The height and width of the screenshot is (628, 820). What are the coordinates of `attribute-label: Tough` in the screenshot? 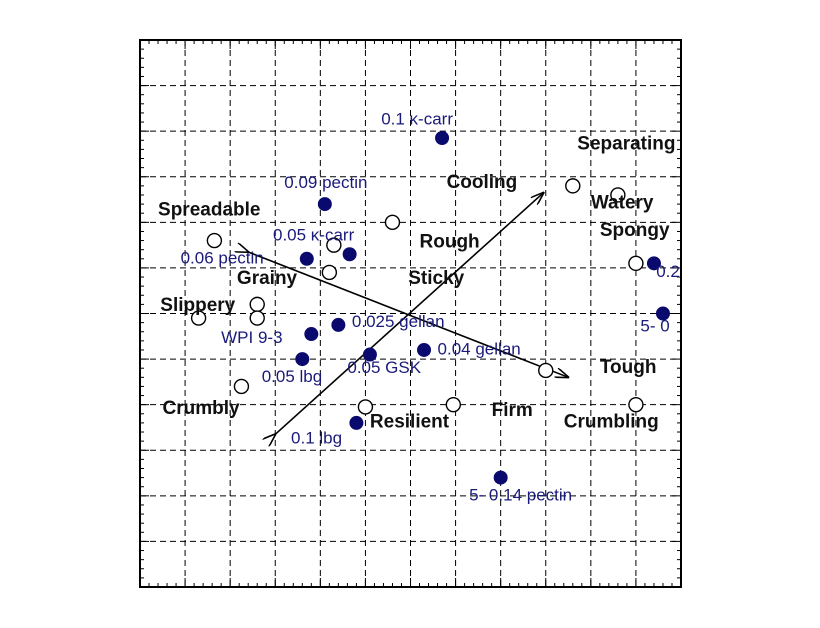 It's located at (628, 367).